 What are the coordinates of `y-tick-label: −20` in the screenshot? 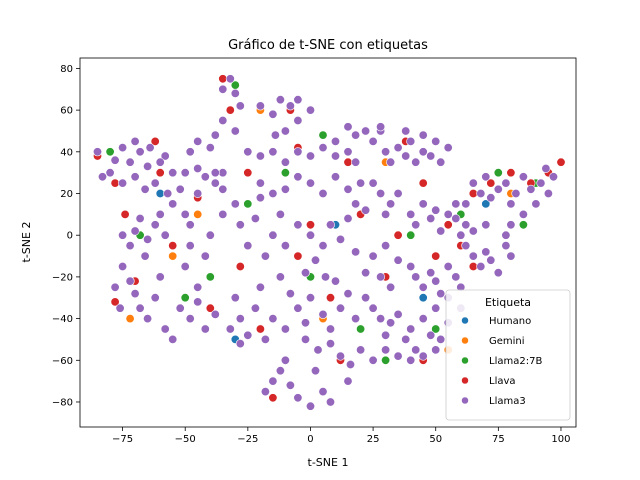 It's located at (62, 277).